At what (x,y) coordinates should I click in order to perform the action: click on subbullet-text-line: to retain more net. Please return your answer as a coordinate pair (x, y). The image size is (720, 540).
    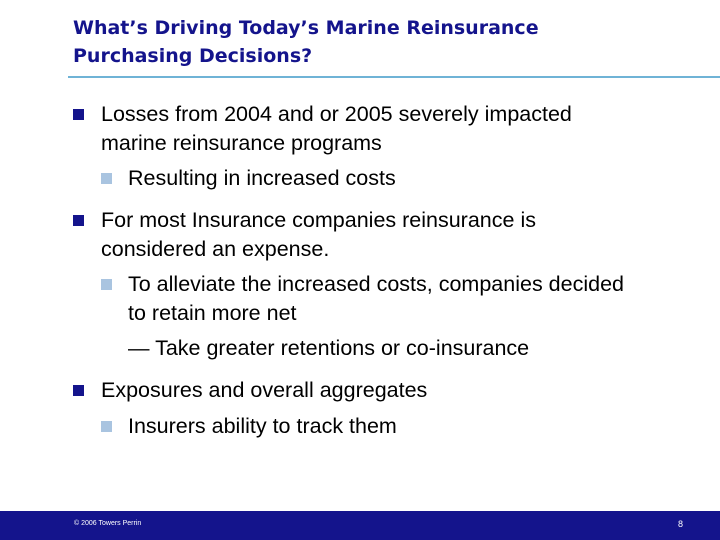
    Looking at the image, I should click on (212, 313).